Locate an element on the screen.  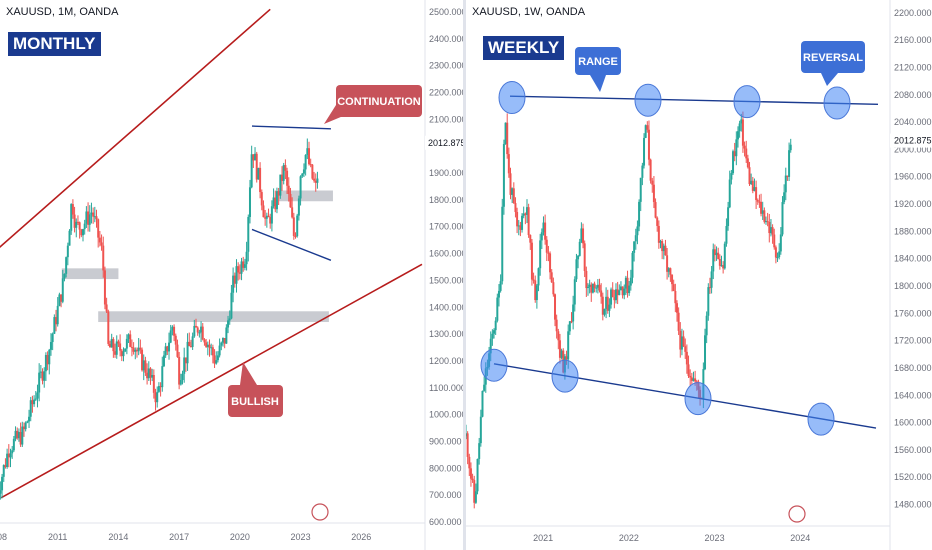
continuation-callout: CONTINUATION is located at coordinates (373, 104).